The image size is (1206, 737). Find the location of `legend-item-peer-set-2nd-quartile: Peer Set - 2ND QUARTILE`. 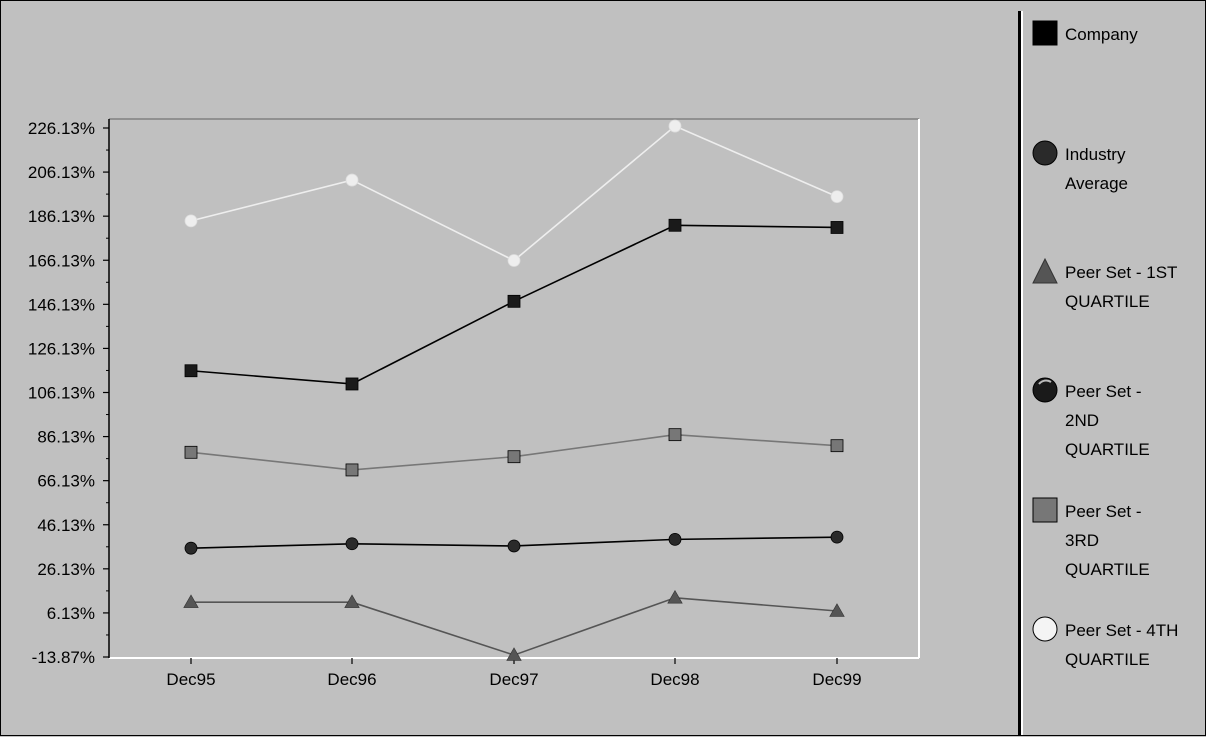

legend-item-peer-set-2nd-quartile: Peer Set - 2ND QUARTILE is located at coordinates (1118, 420).